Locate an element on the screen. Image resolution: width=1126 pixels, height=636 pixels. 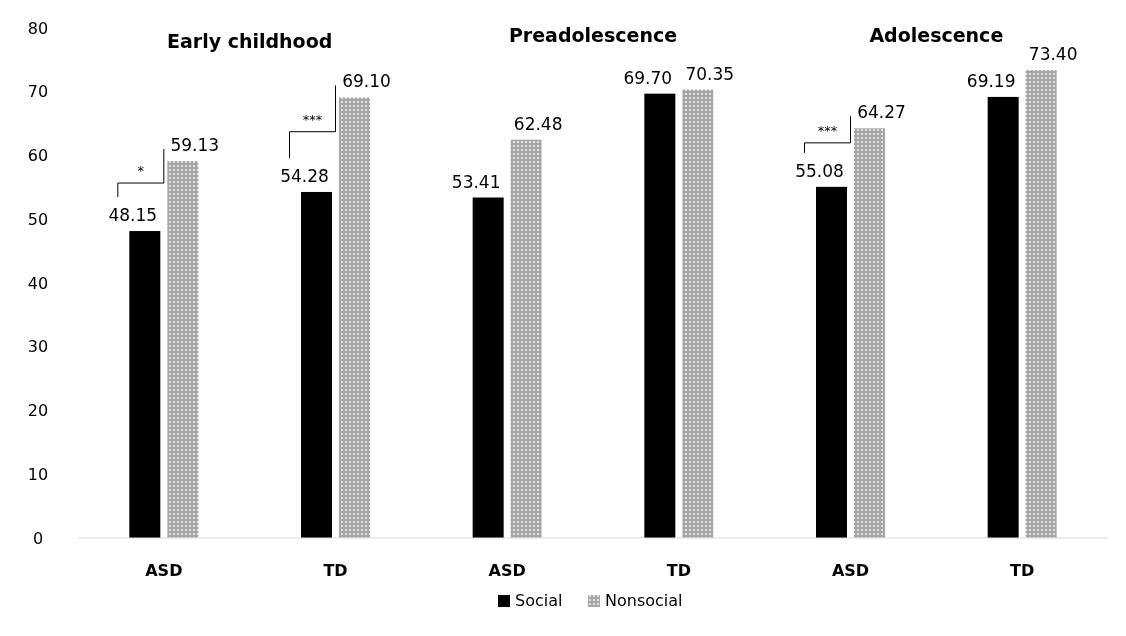
y-tick-label: 10 is located at coordinates (38, 474).